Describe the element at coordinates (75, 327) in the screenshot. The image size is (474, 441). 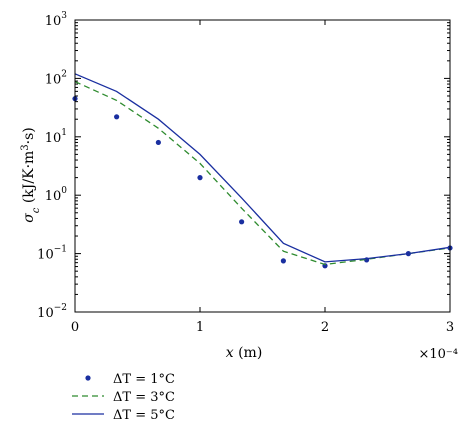
I see `x-tick-label: 0` at that location.